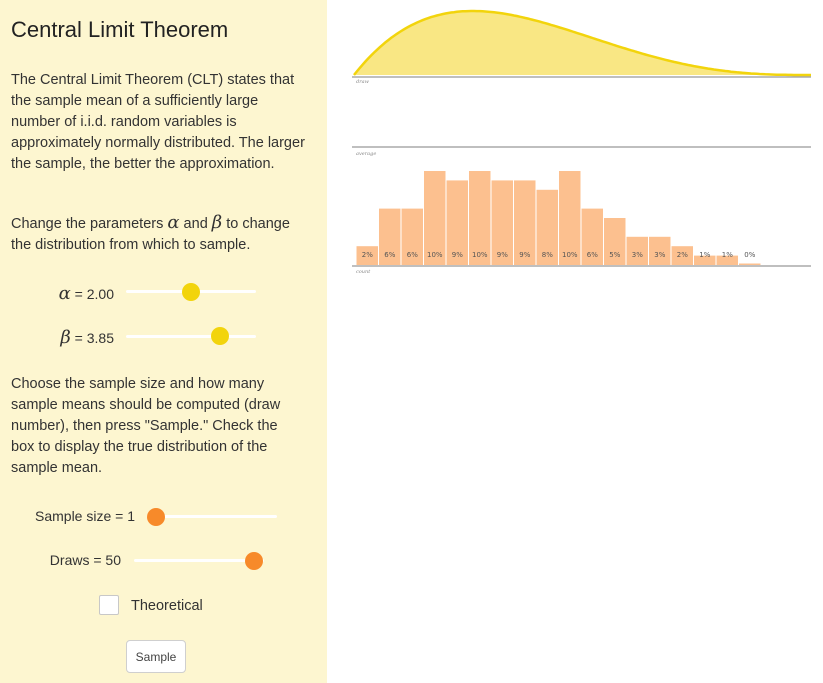  What do you see at coordinates (219, 336) in the screenshot?
I see `beta-slider-thumb` at bounding box center [219, 336].